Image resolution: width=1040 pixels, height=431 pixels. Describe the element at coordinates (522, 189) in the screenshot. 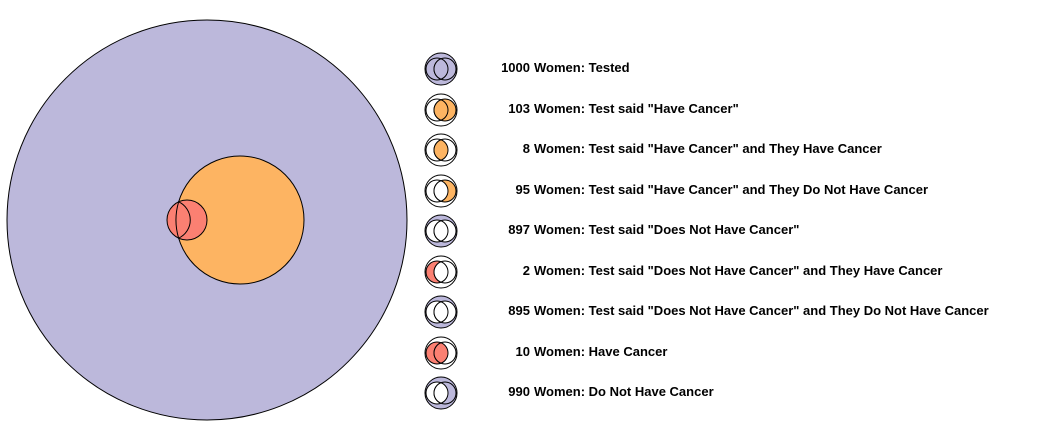

I see `legend-count: 95` at that location.